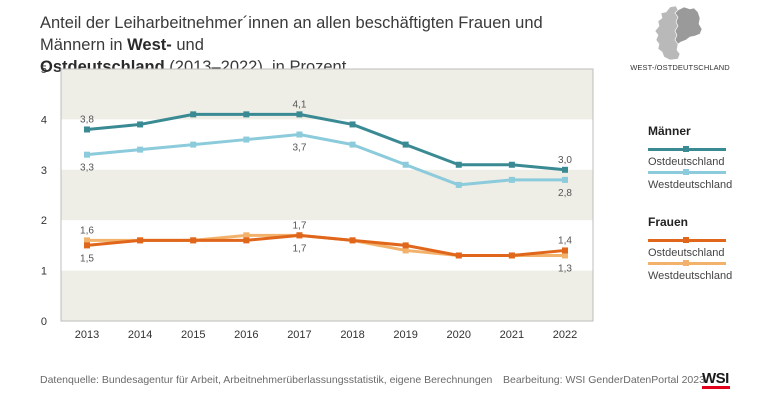 Image resolution: width=768 pixels, height=408 pixels. Describe the element at coordinates (299, 104) in the screenshot. I see `data-label: 4,1` at that location.